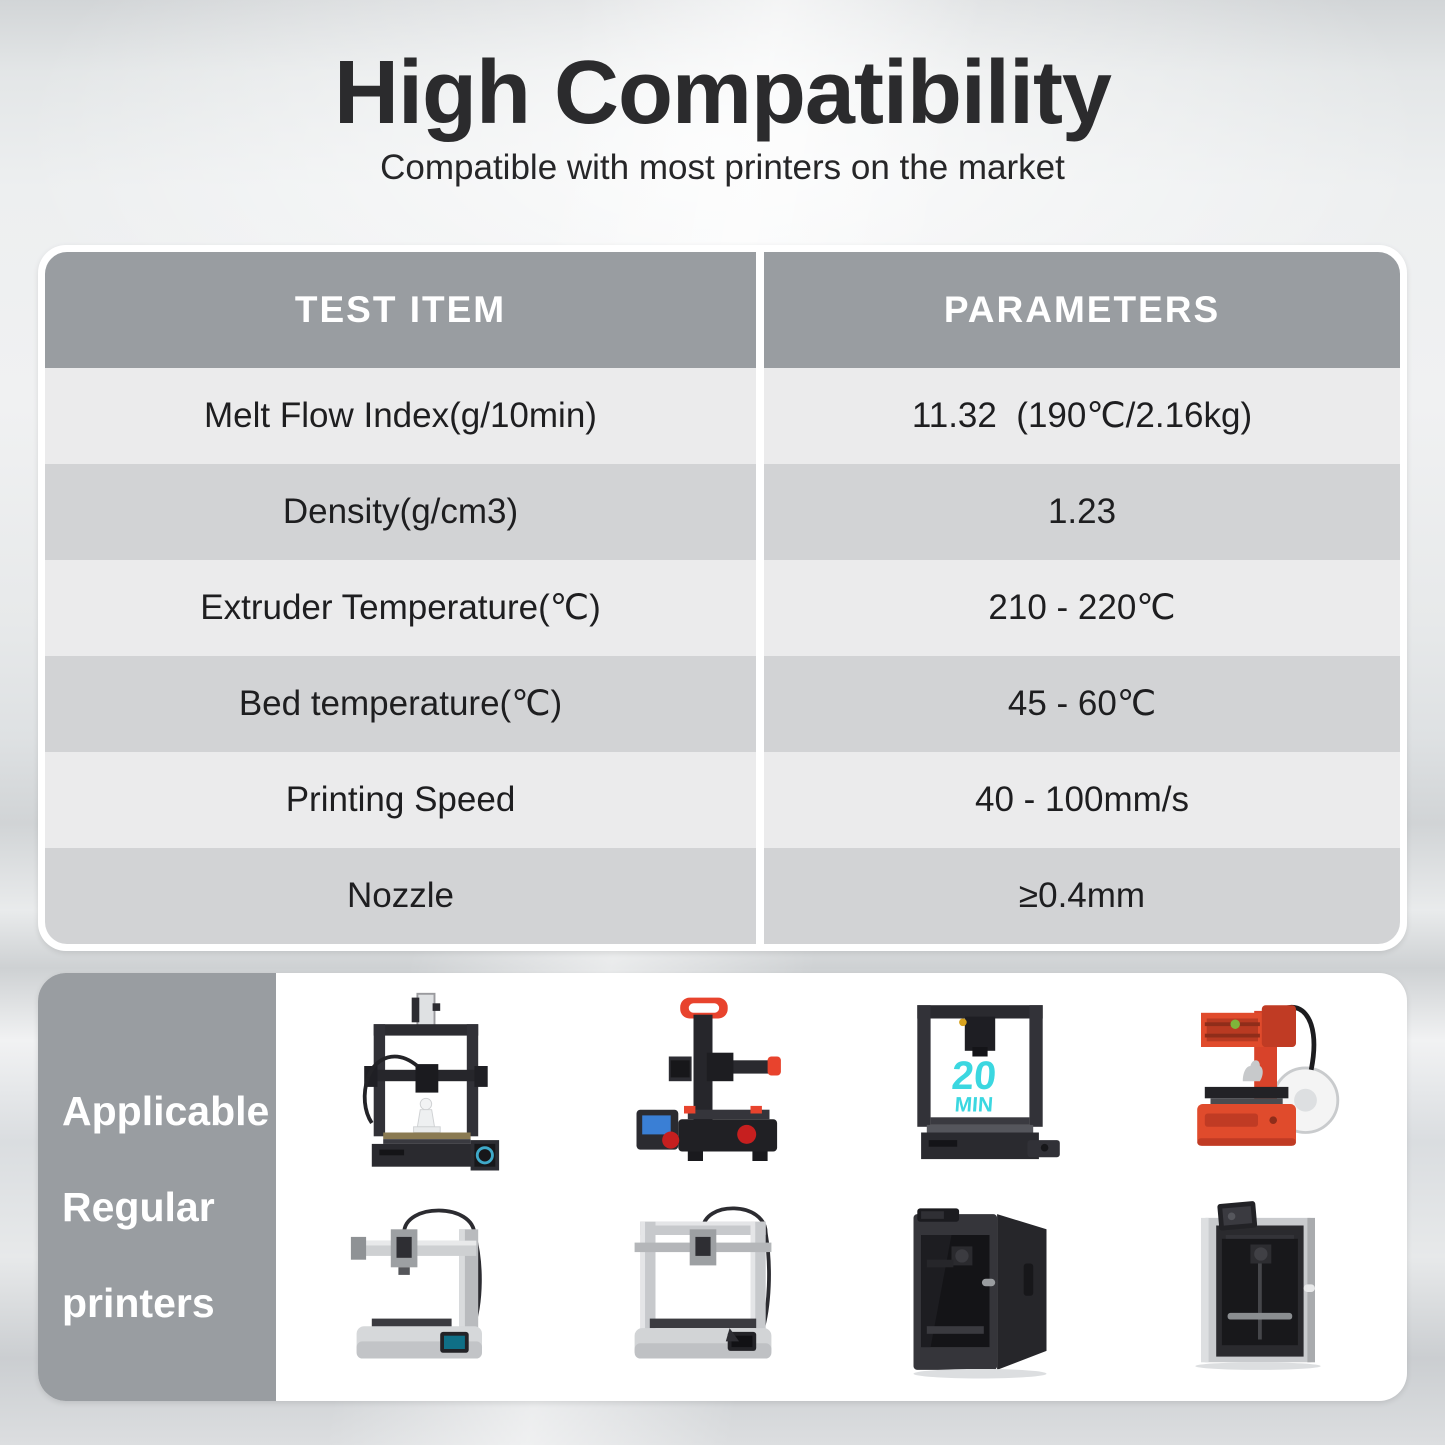 The width and height of the screenshot is (1445, 1445). What do you see at coordinates (708, 1079) in the screenshot?
I see `black-red-compact-printer-icon` at bounding box center [708, 1079].